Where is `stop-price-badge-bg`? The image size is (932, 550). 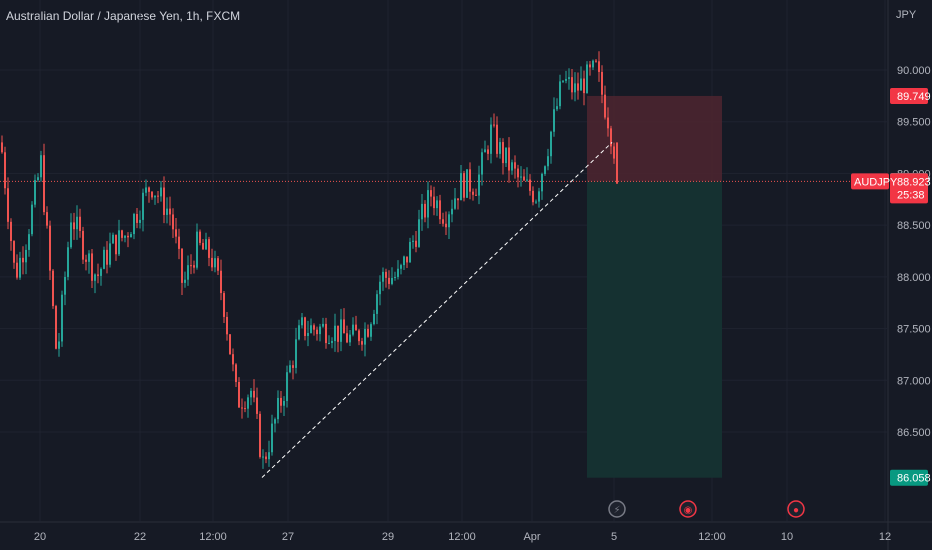 stop-price-badge-bg is located at coordinates (909, 95).